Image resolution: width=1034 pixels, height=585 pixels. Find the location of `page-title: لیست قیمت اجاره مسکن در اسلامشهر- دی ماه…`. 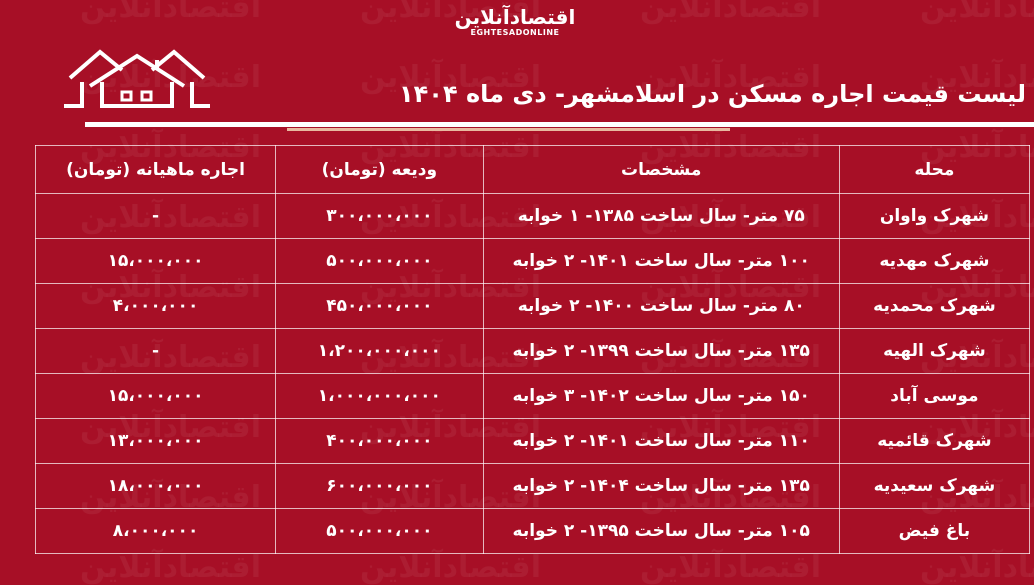

page-title: لیست قیمت اجاره مسکن در اسلامشهر- دی ماه… is located at coordinates (712, 94).